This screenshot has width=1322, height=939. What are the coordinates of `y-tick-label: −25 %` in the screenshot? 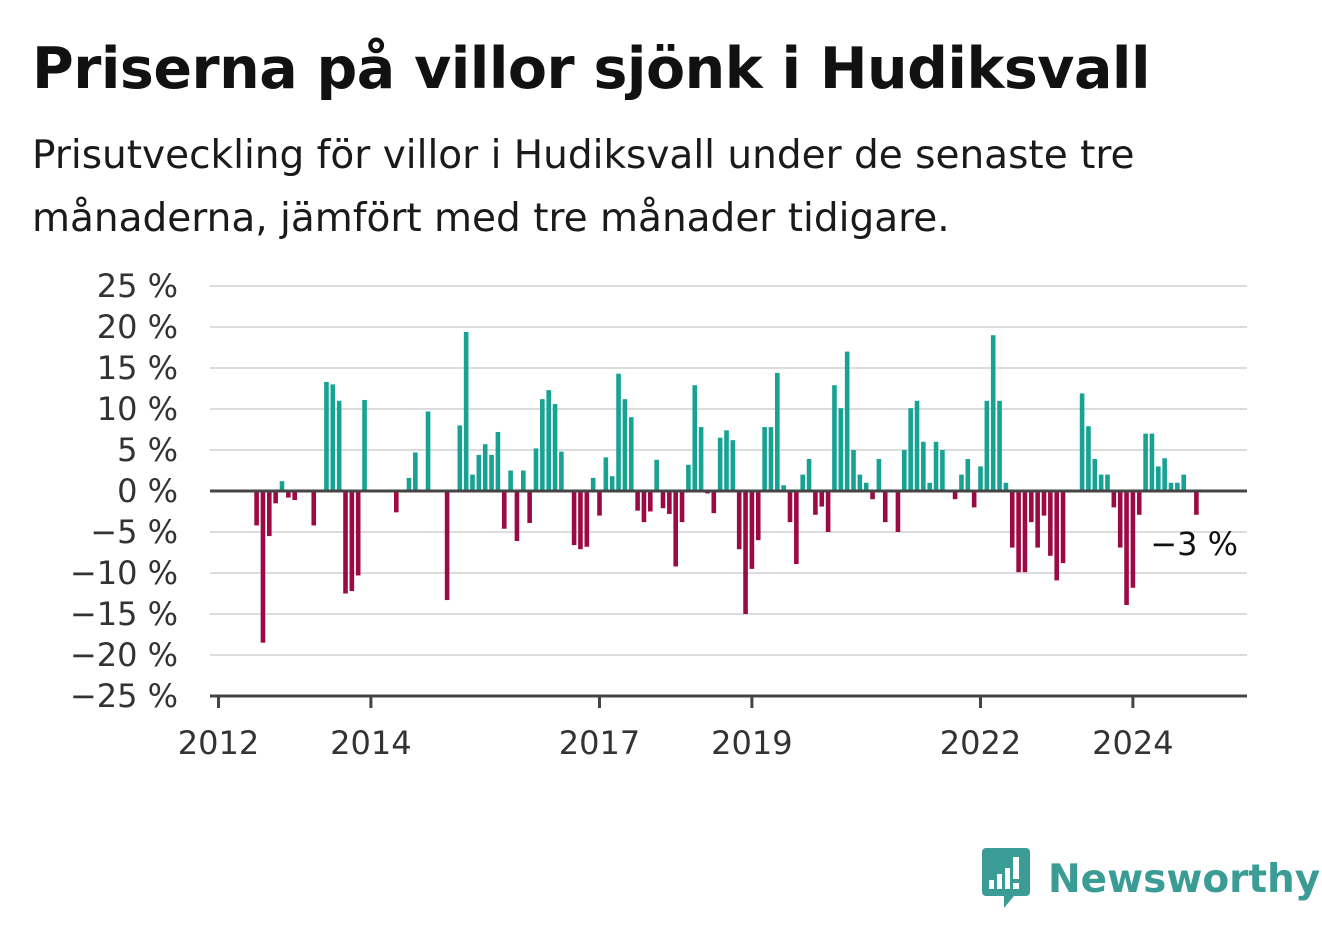 It's located at (124, 696).